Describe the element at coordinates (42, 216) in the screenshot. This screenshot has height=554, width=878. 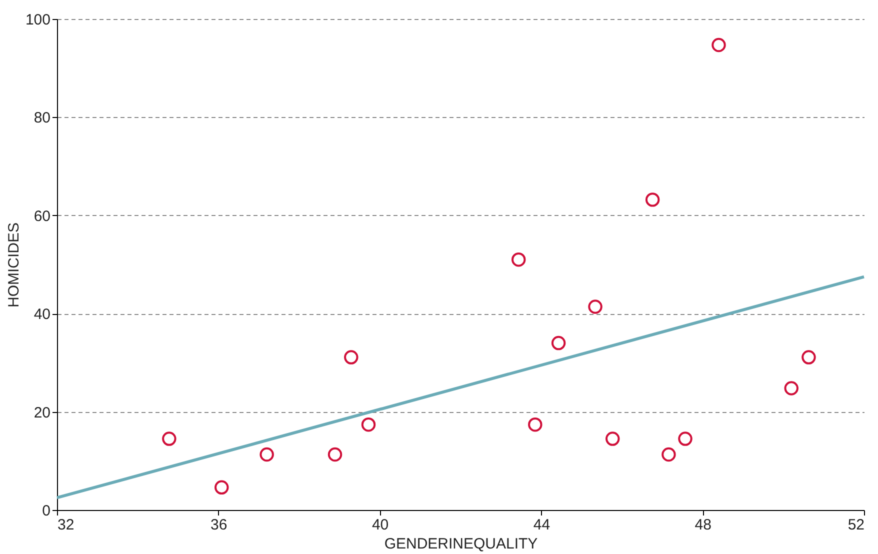
I see `y-tick-label: 60` at that location.